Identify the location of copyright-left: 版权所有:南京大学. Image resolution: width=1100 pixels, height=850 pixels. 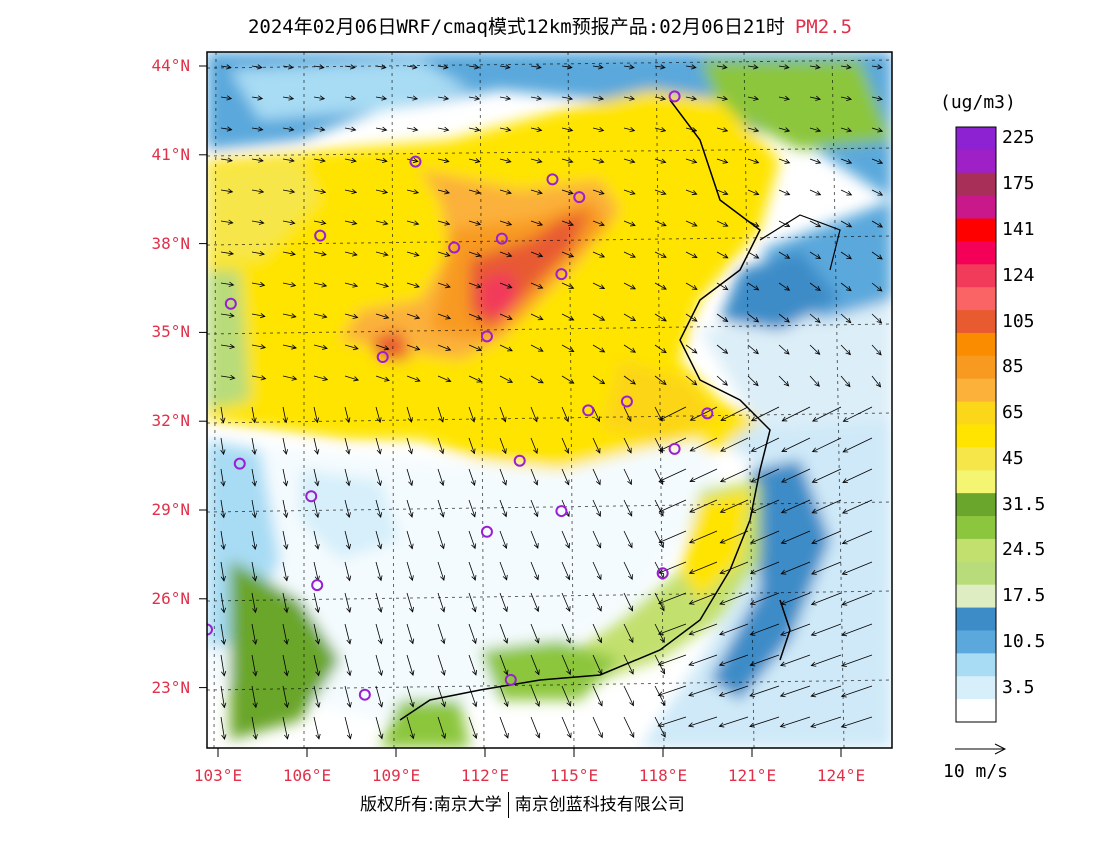
(431, 805).